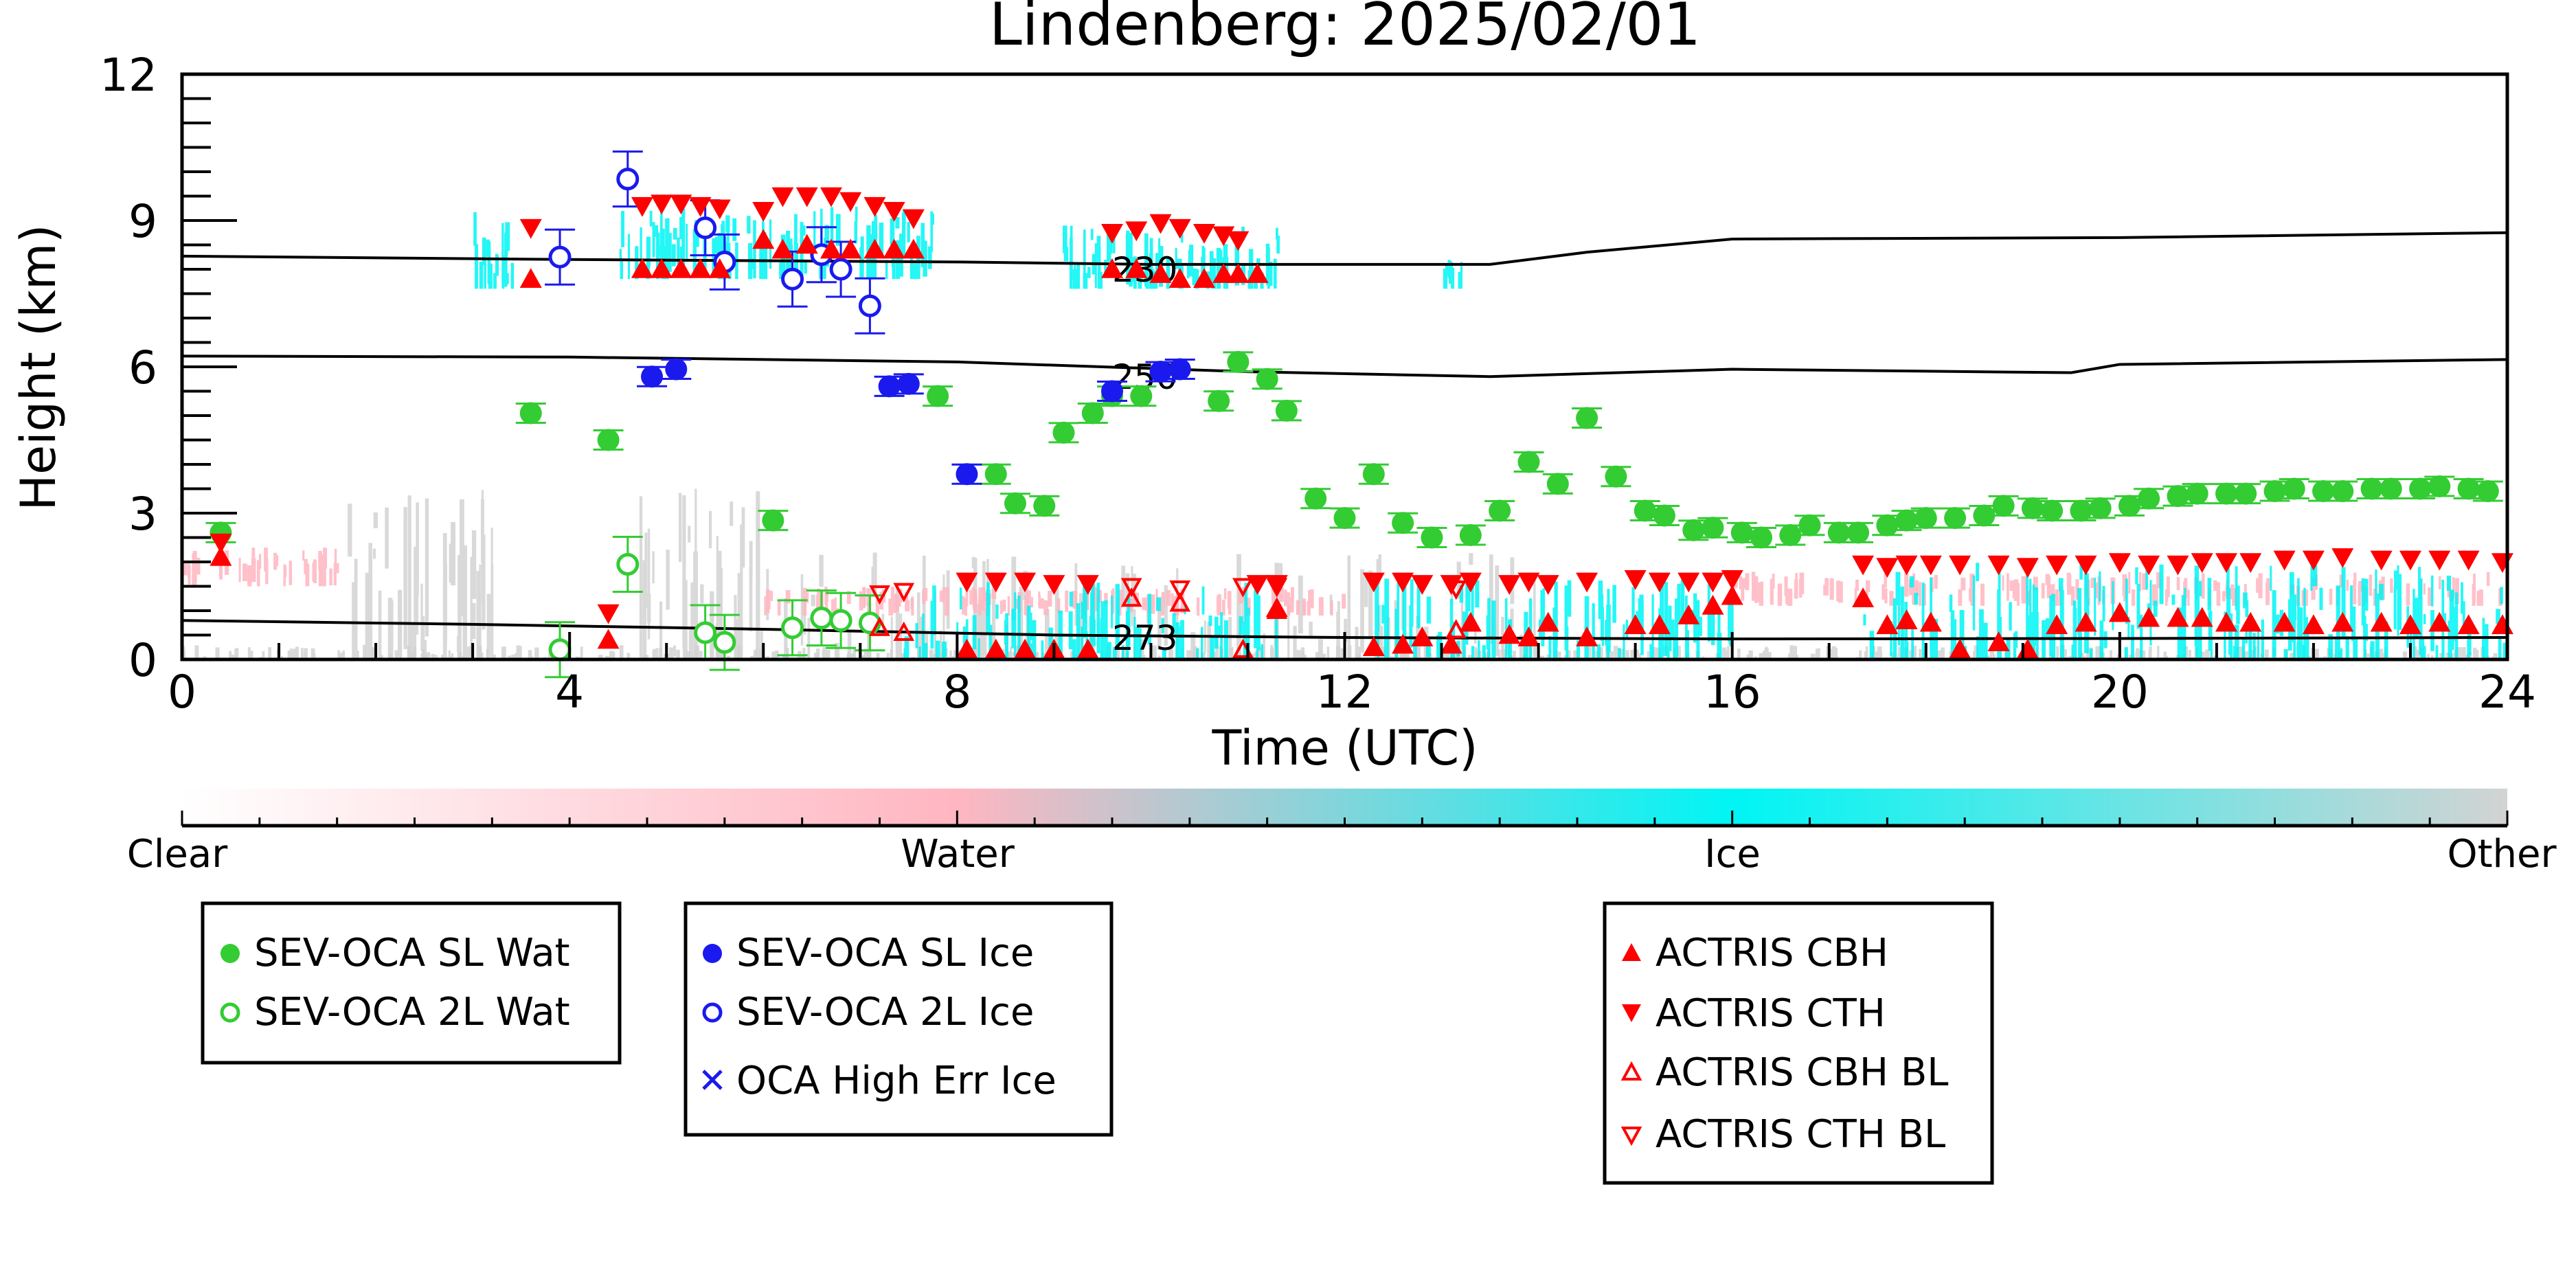  Describe the element at coordinates (1345, 692) in the screenshot. I see `x-tick-label: 12` at that location.